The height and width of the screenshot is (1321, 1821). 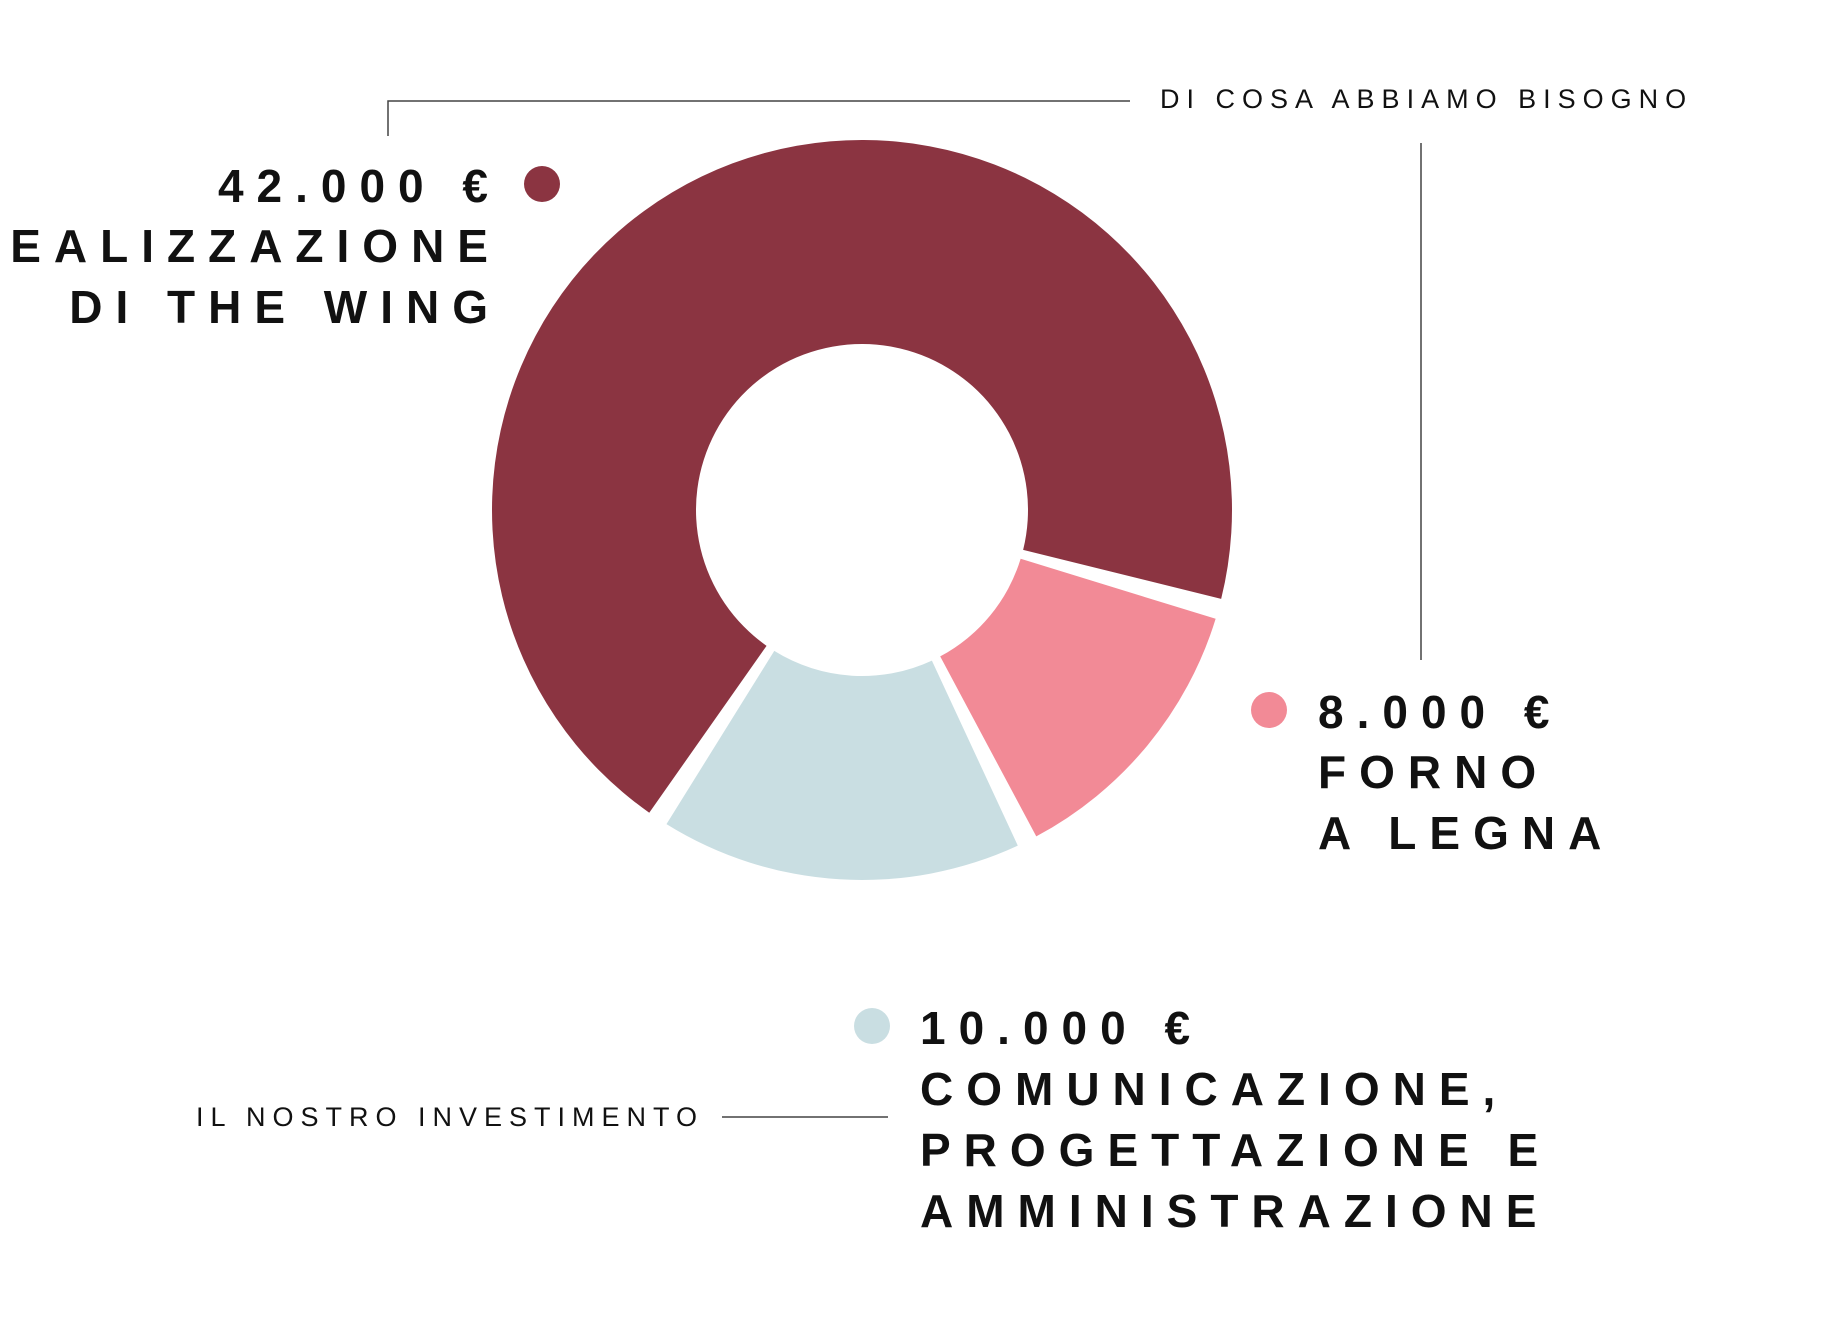 I want to click on top-connector-line, so click(x=758, y=118).